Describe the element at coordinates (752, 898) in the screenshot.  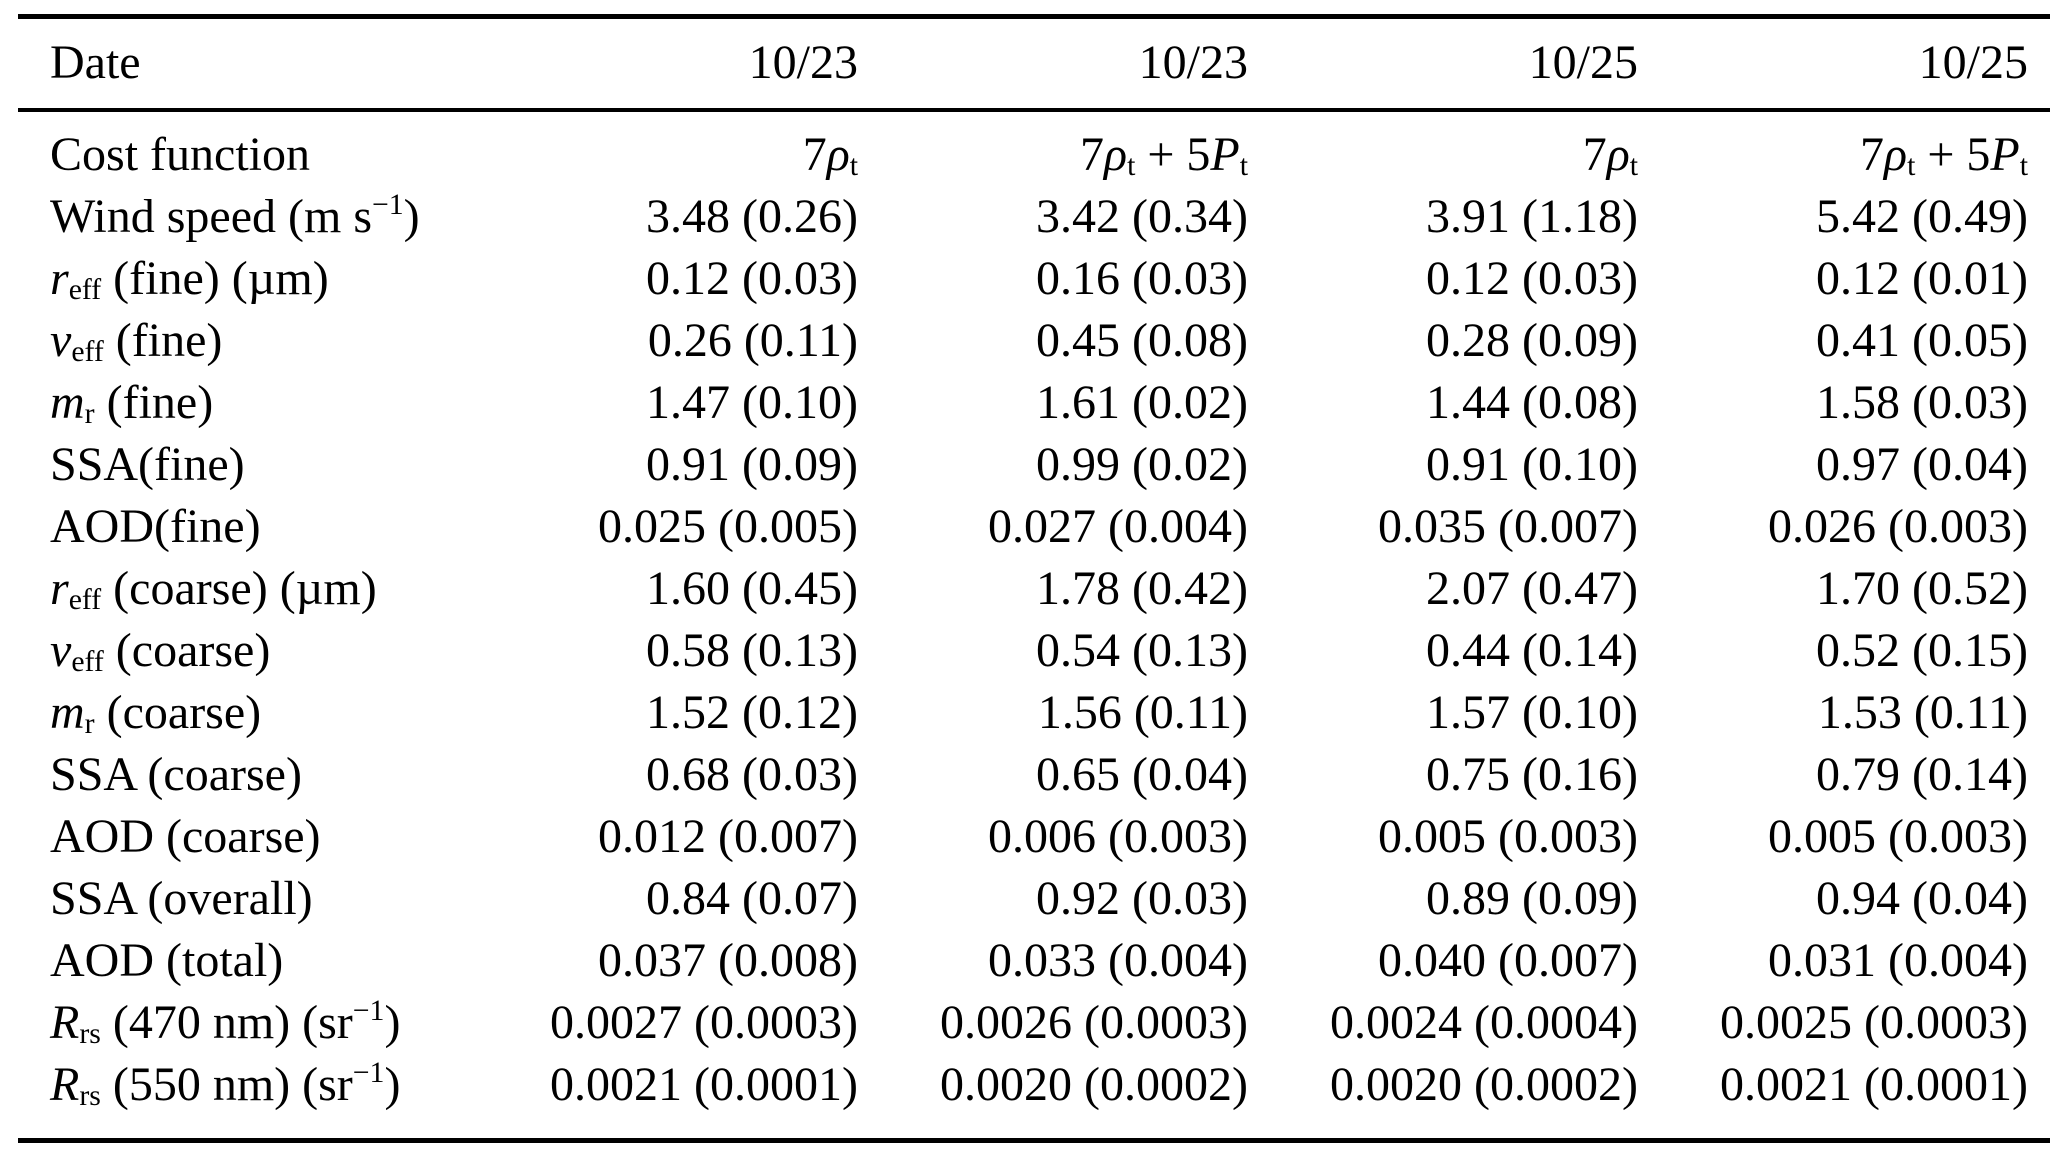
I see `cell-ssa-overall-col1: 0.84 (0.07)` at that location.